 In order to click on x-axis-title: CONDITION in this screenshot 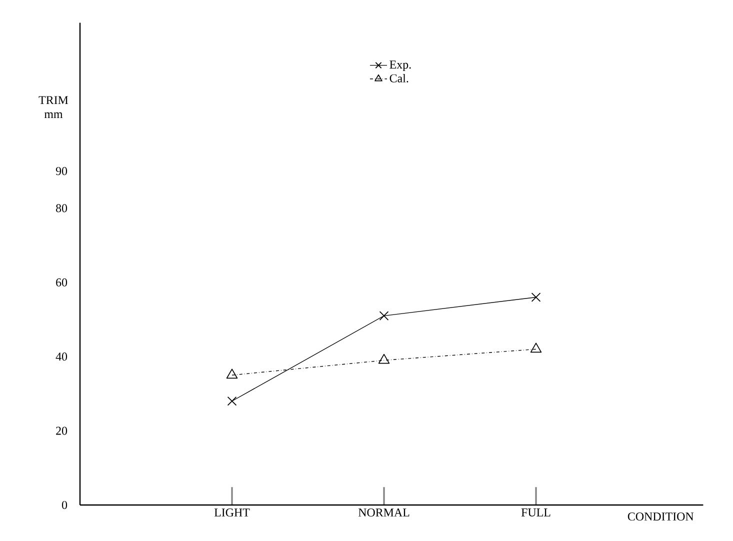, I will do `click(661, 516)`.